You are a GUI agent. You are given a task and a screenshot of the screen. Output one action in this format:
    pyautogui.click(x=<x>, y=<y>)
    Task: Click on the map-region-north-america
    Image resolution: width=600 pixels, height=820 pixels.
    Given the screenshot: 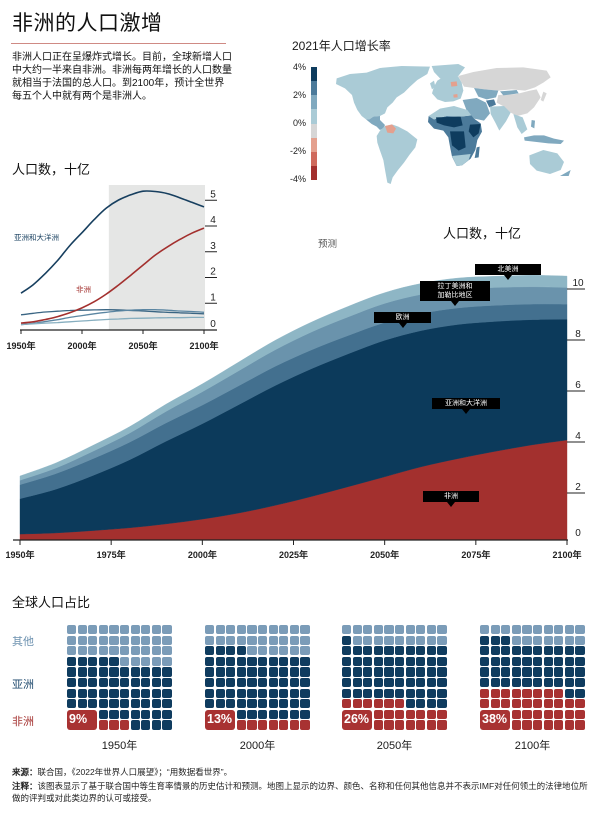 What is the action you would take?
    pyautogui.click(x=383, y=93)
    